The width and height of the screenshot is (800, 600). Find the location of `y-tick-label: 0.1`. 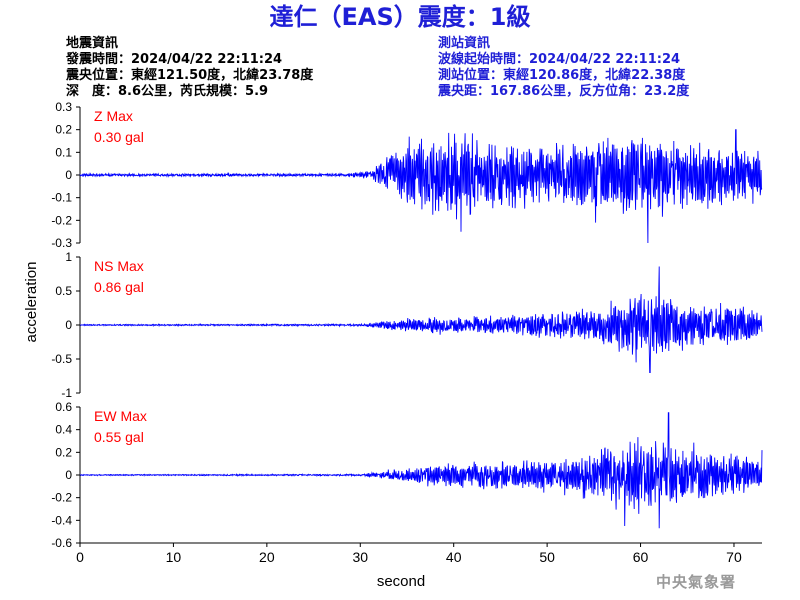

y-tick-label: 0.1 is located at coordinates (63, 152).